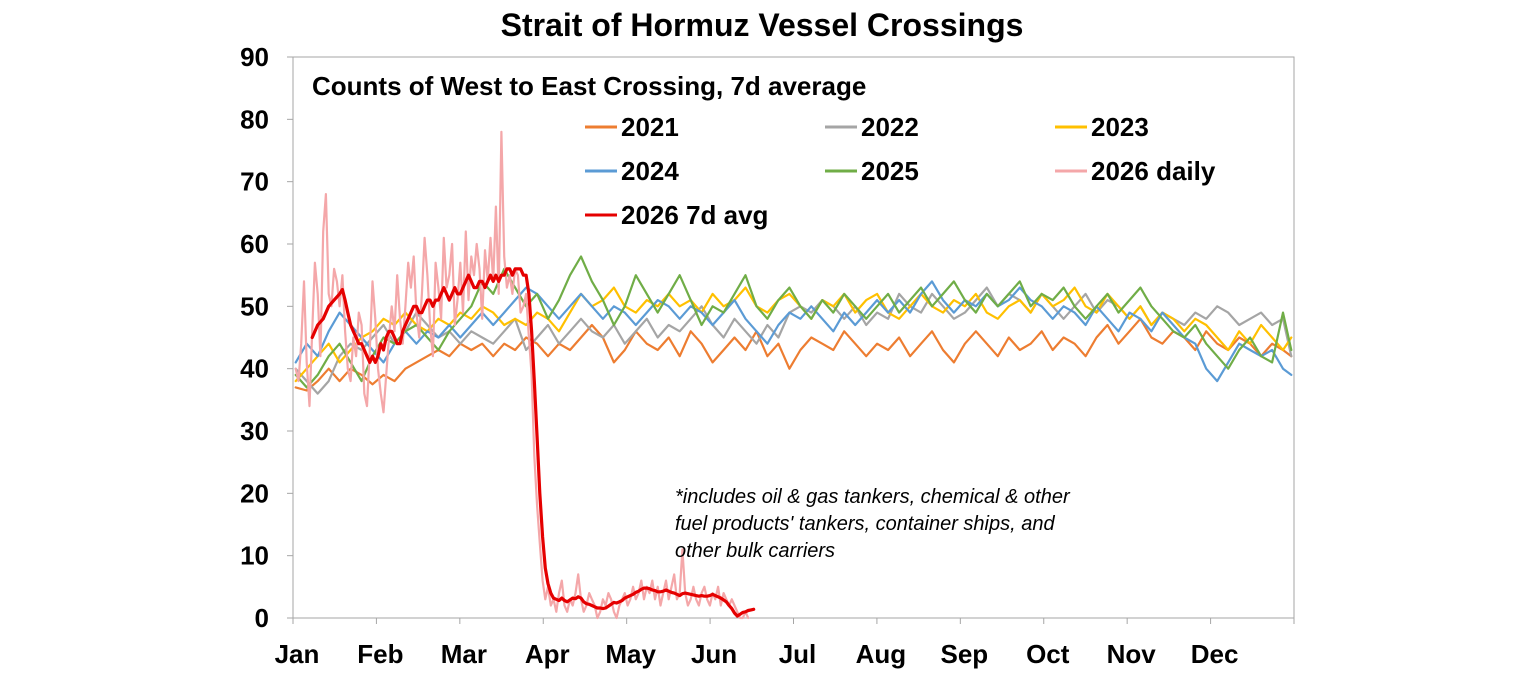  Describe the element at coordinates (254, 244) in the screenshot. I see `y-tick-label: 60` at that location.